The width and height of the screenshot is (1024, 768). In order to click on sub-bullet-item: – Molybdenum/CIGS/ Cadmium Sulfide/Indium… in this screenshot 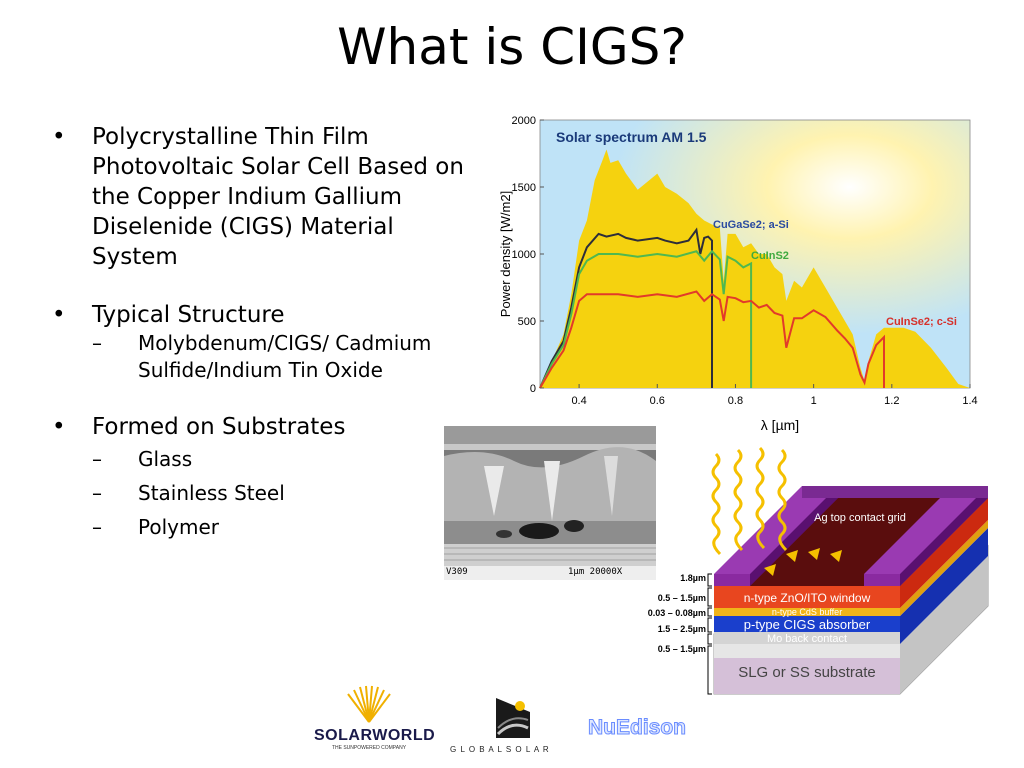, I will do `click(262, 356)`.